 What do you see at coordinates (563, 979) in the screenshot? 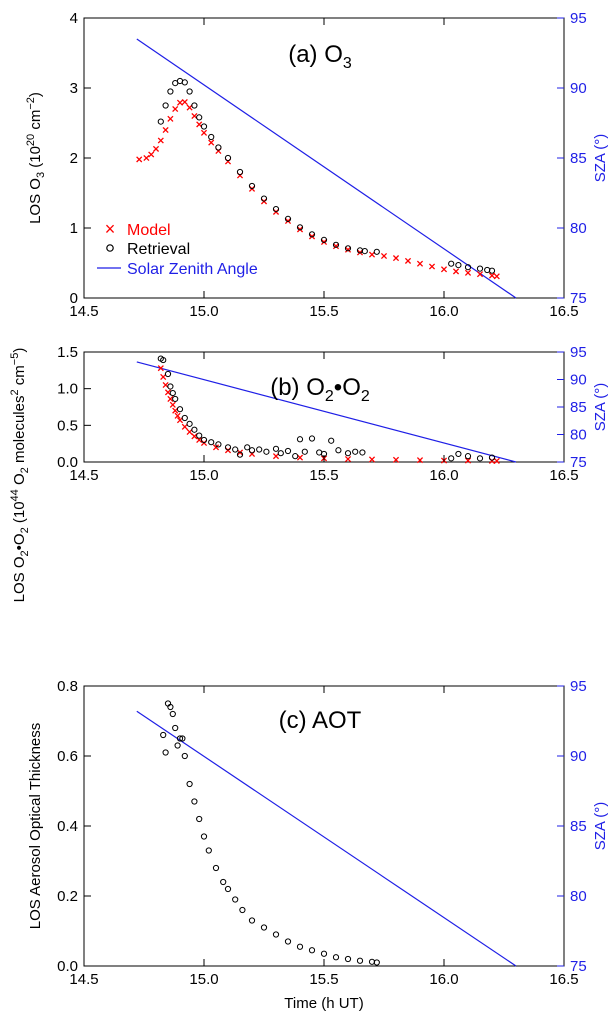
I see `x-tick-label: 16.5` at bounding box center [563, 979].